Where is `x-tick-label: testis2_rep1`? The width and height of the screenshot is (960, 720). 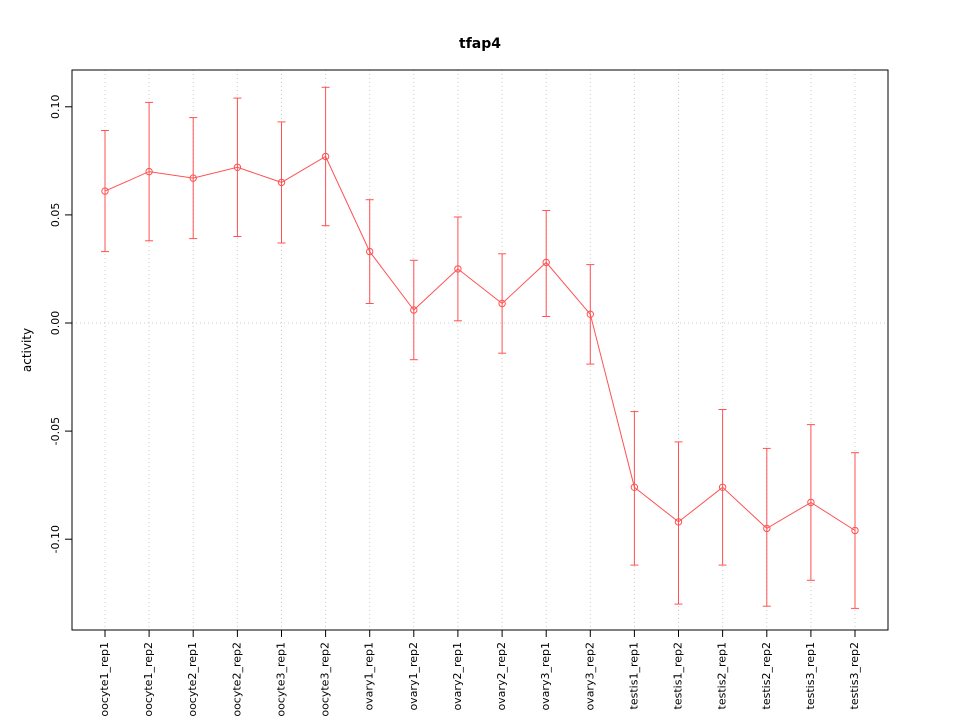 x-tick-label: testis2_rep1 is located at coordinates (722, 675).